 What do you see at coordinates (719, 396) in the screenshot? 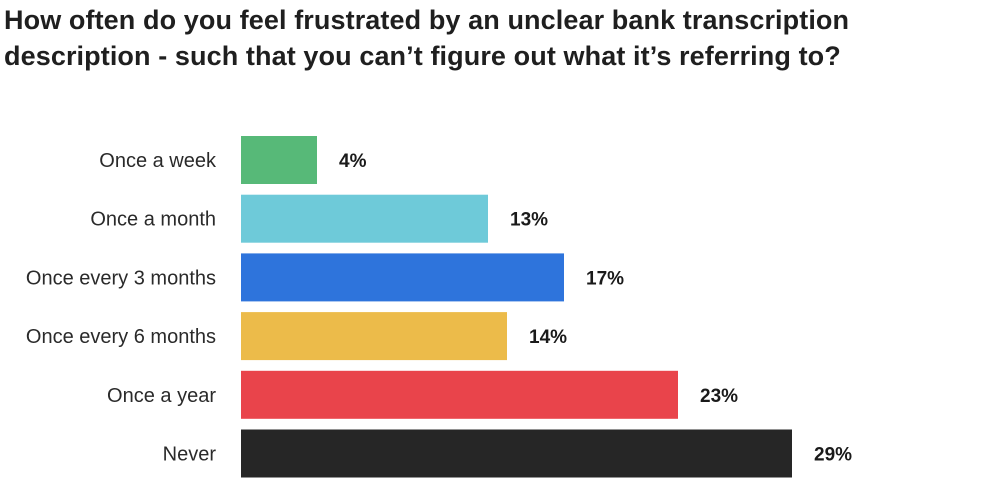
I see `value-label: 23%` at bounding box center [719, 396].